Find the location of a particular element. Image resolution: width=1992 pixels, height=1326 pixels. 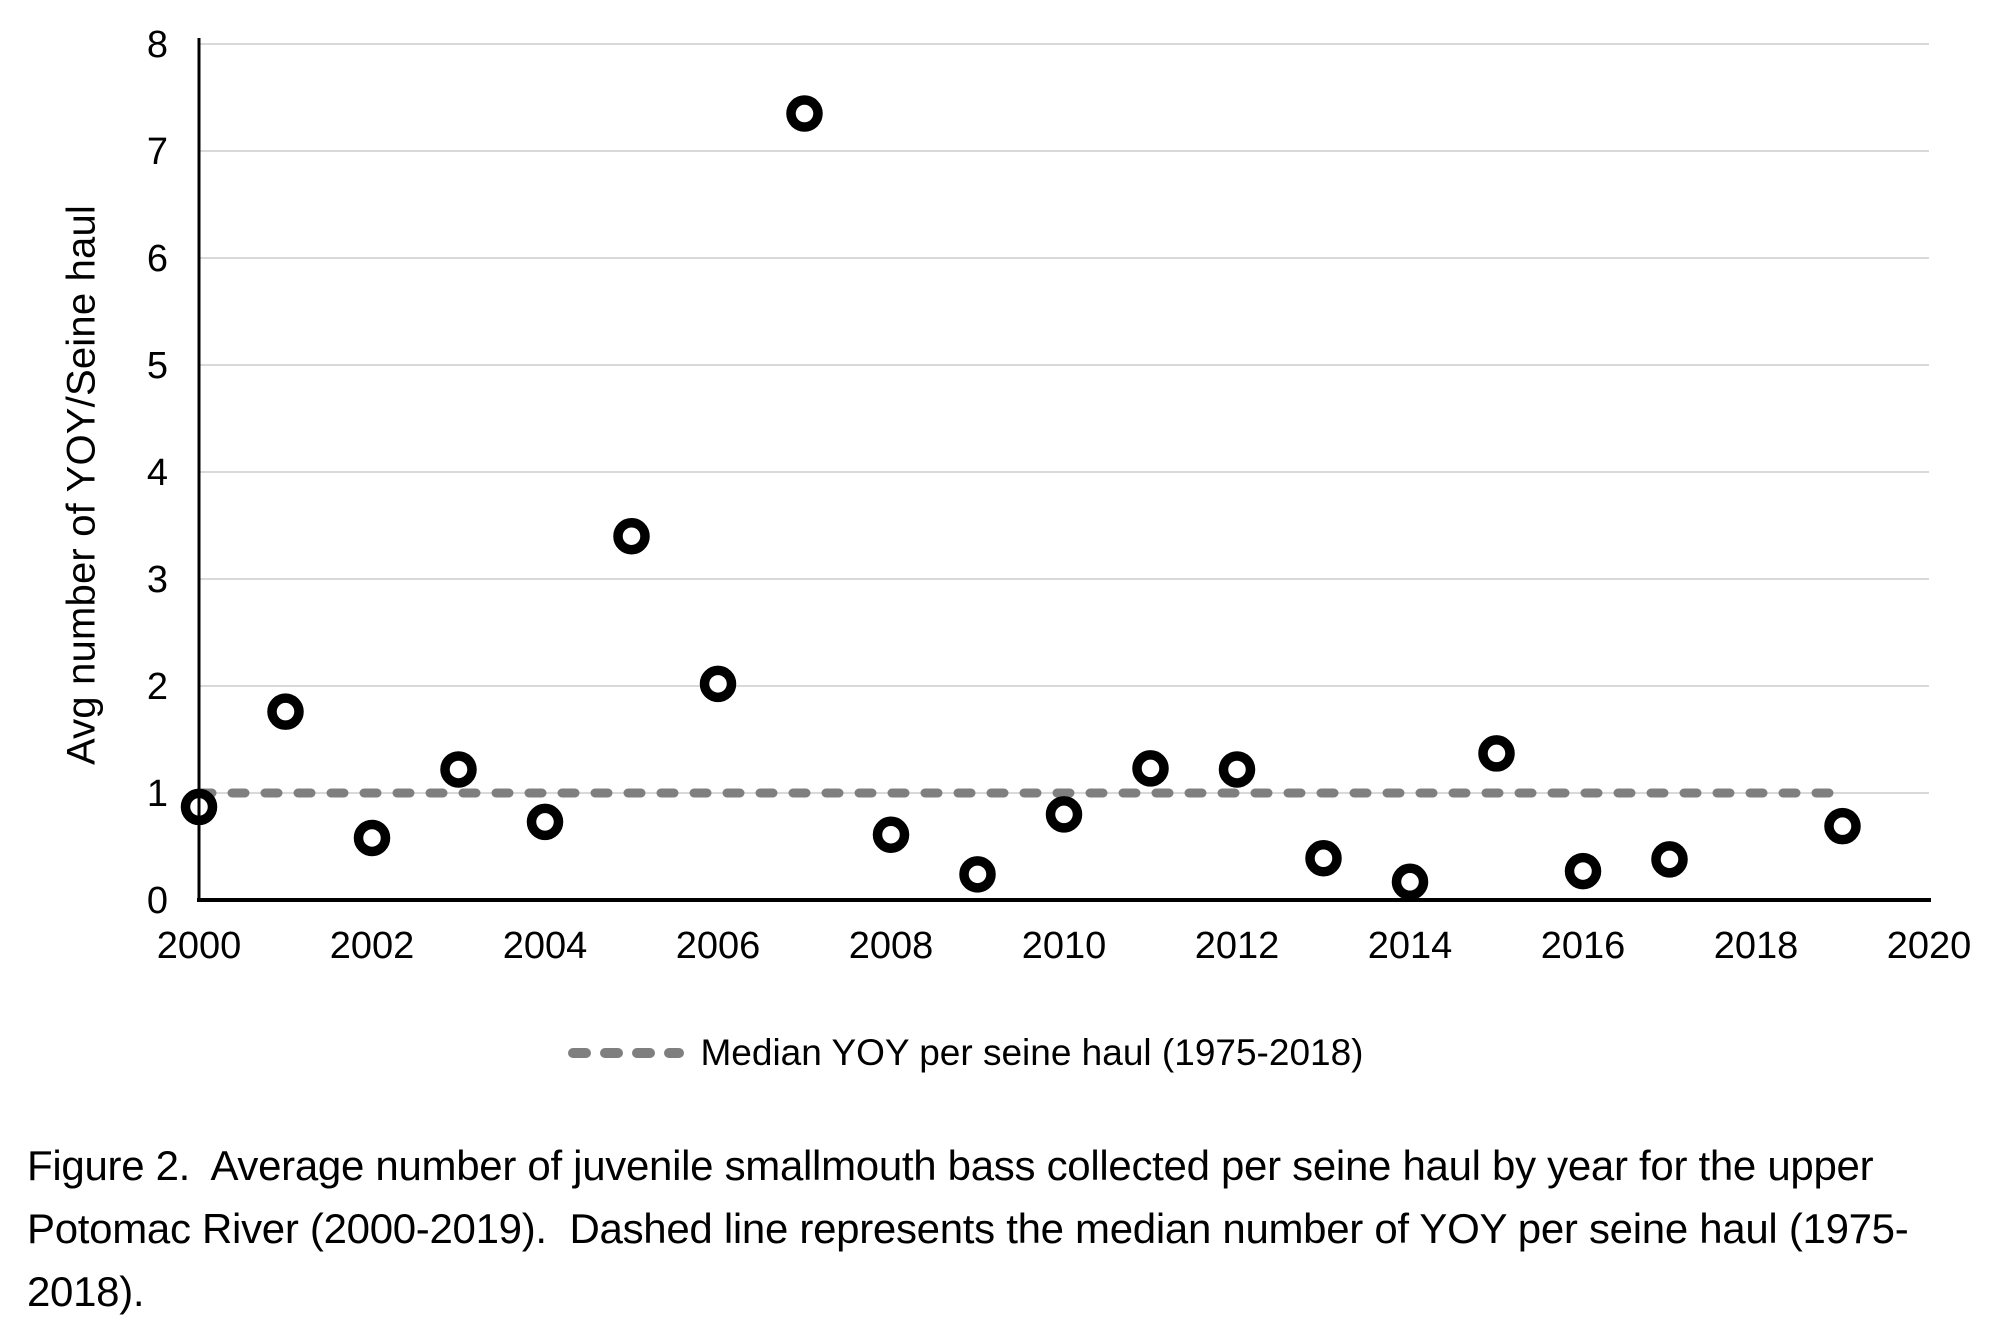

y-axis-title: Avg number of YOY/Seine haul is located at coordinates (81, 485).